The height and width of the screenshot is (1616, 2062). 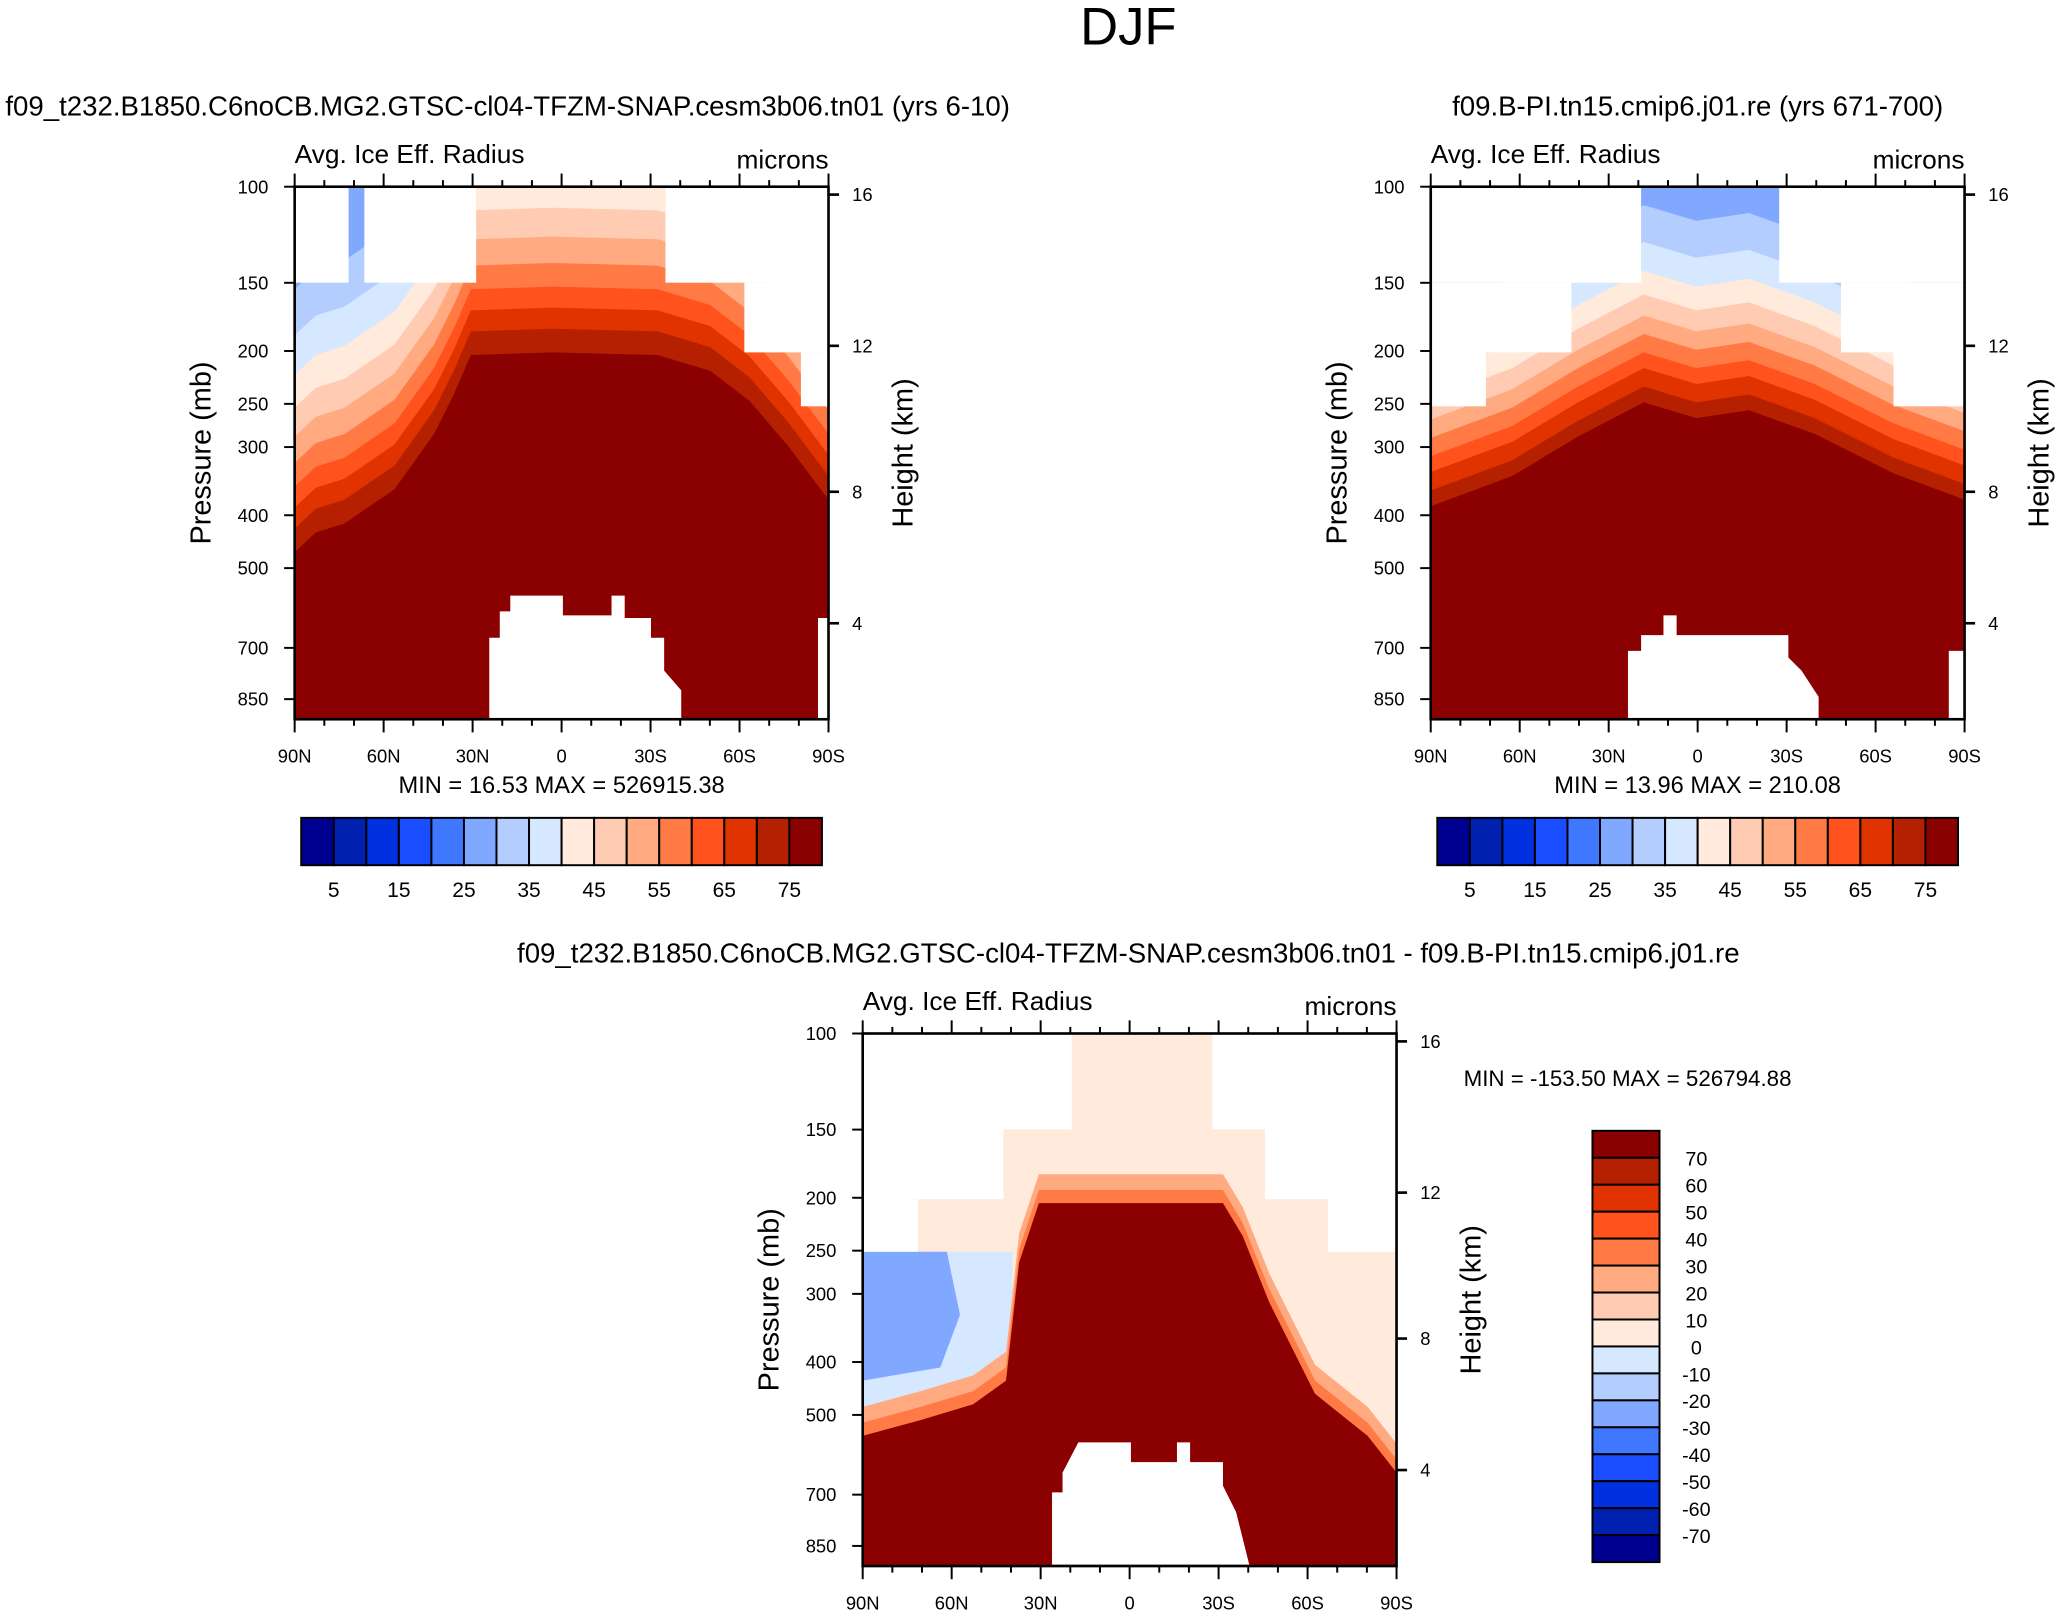 What do you see at coordinates (1696, 1510) in the screenshot?
I see `colorbar-label: -60` at bounding box center [1696, 1510].